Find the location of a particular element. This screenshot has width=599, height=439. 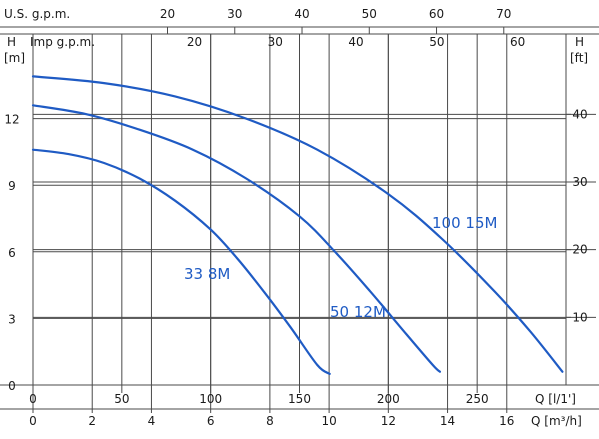

tick-label-us-gpm: 70 is located at coordinates (503, 14).